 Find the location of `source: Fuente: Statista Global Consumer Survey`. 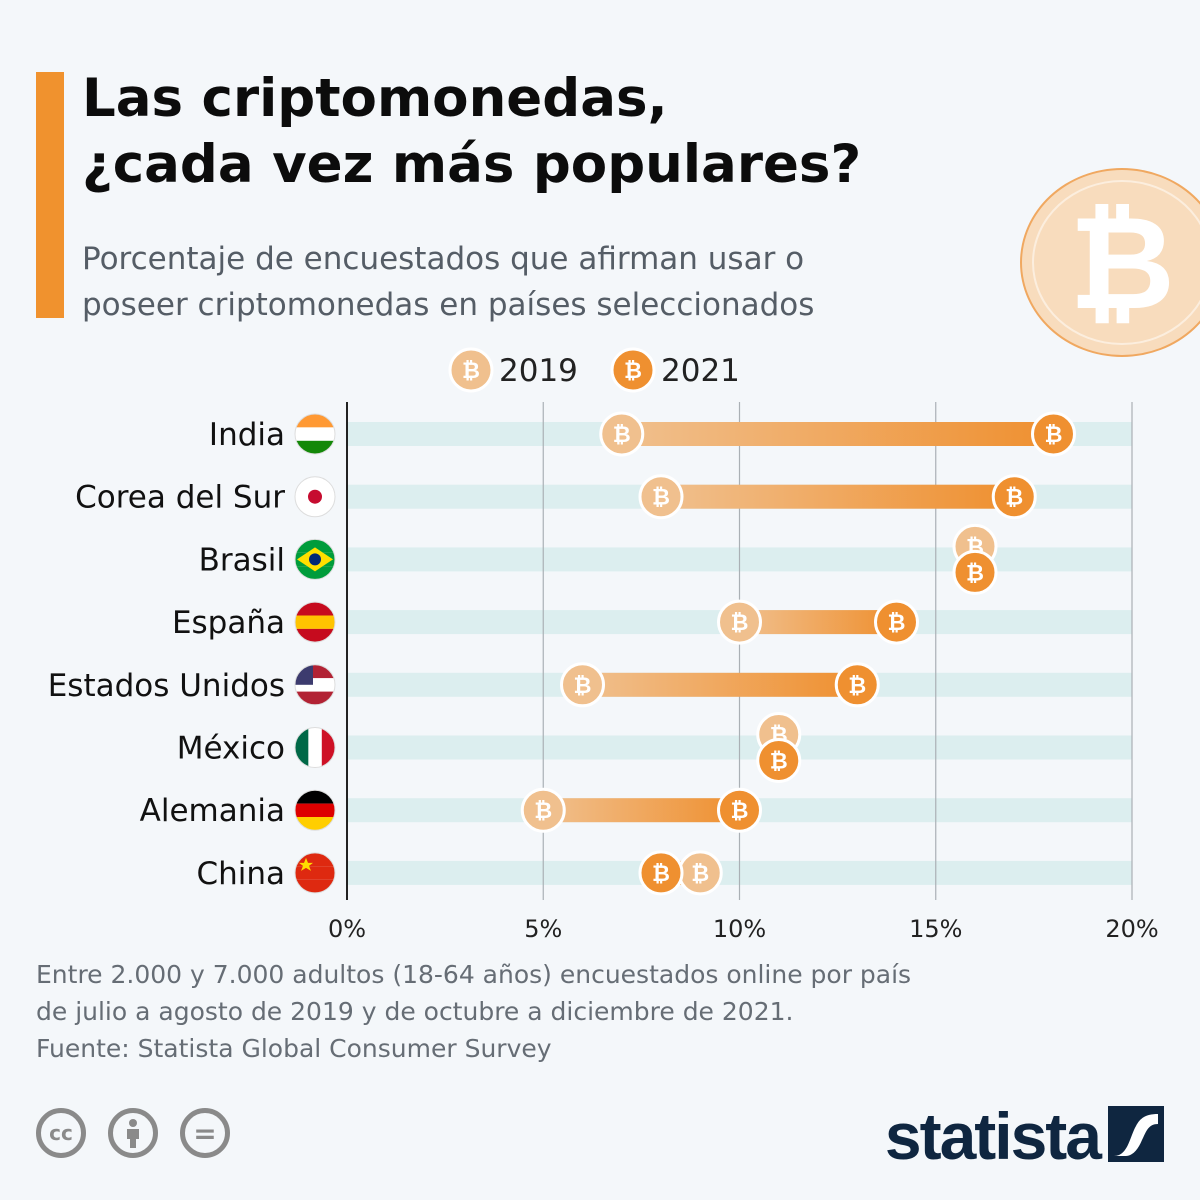

source: Fuente: Statista Global Consumer Survey is located at coordinates (294, 1048).